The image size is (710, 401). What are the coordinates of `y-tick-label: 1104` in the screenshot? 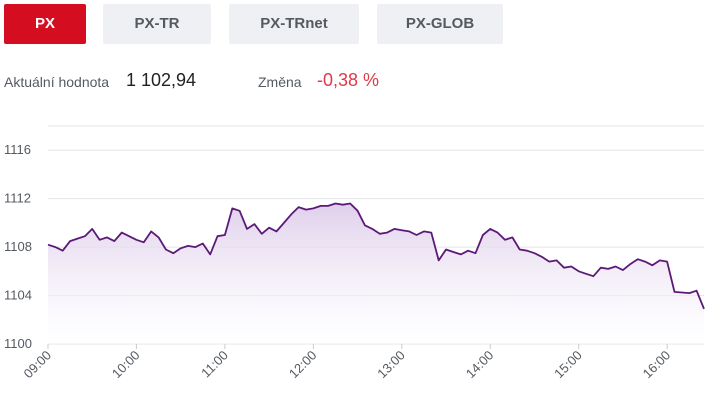 It's located at (18, 295).